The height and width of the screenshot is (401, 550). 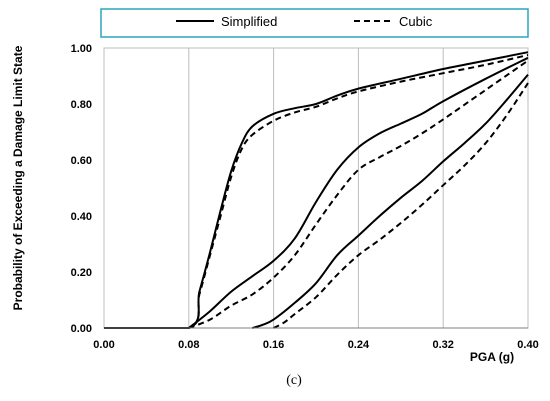 I want to click on y-tick-label: 0.20, so click(x=81, y=273).